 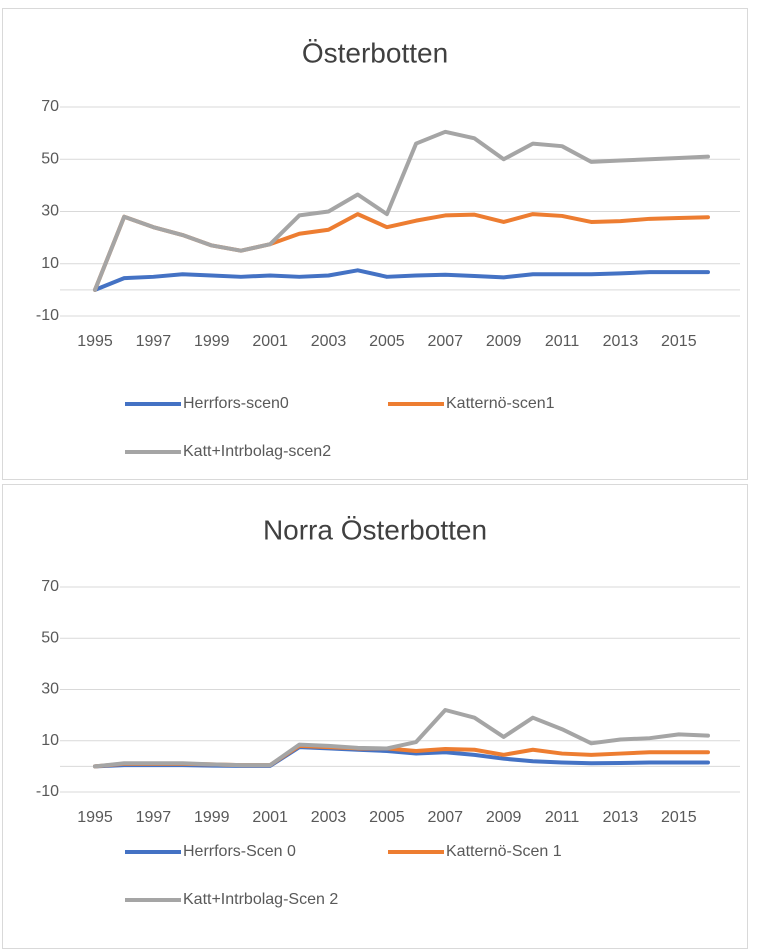 What do you see at coordinates (375, 52) in the screenshot?
I see `chart-title: Österbotten` at bounding box center [375, 52].